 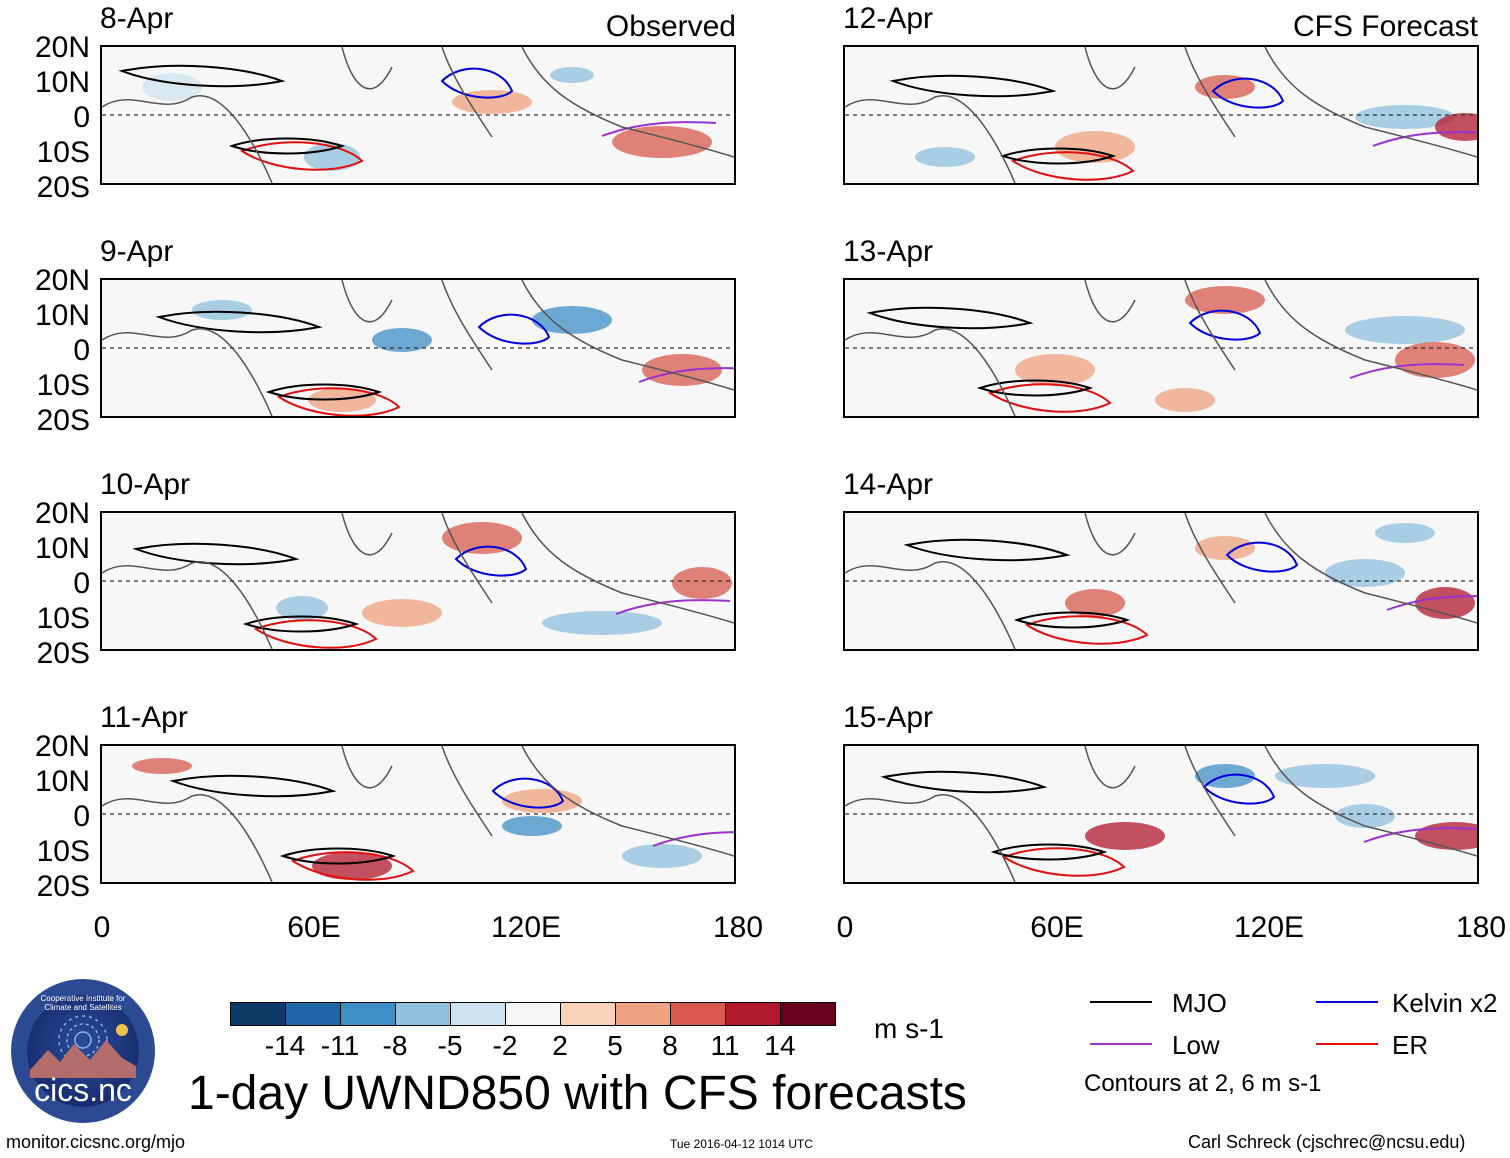 I want to click on map-panel-15-apr, so click(x=1161, y=814).